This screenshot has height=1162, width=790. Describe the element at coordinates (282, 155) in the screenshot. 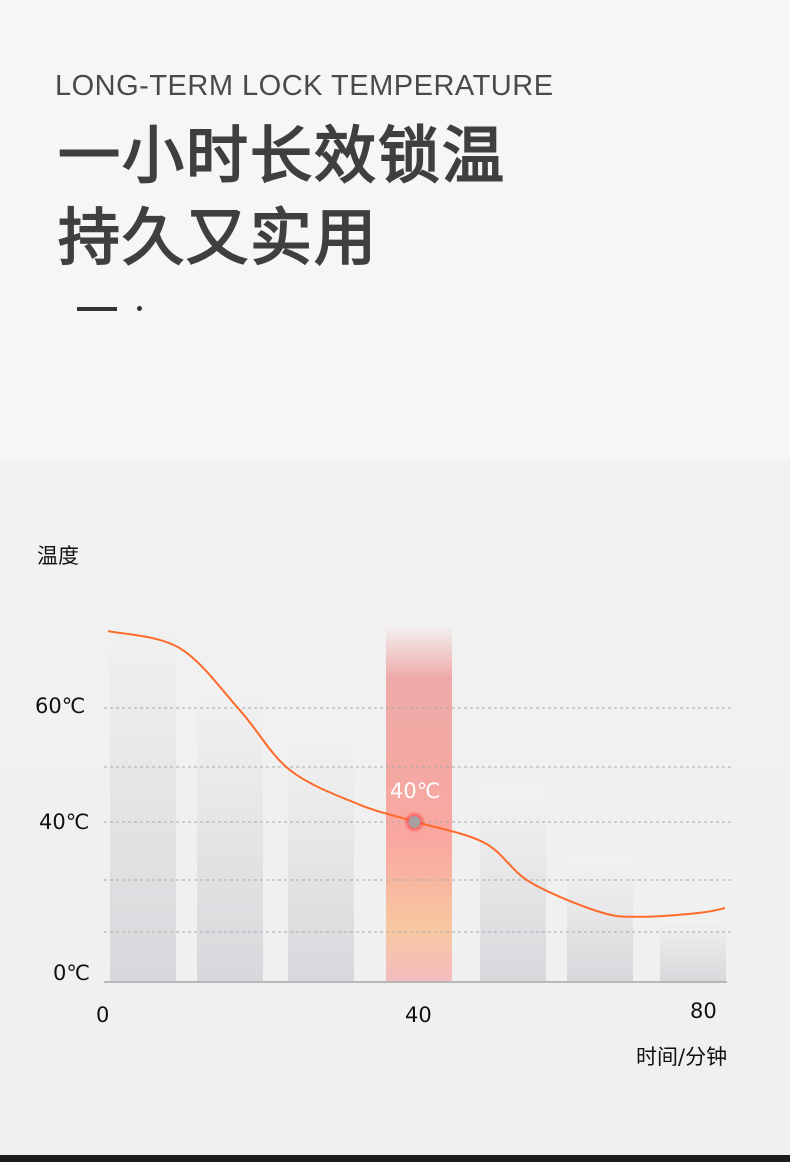

I see `title-line-1: 一小时长效锁温` at that location.